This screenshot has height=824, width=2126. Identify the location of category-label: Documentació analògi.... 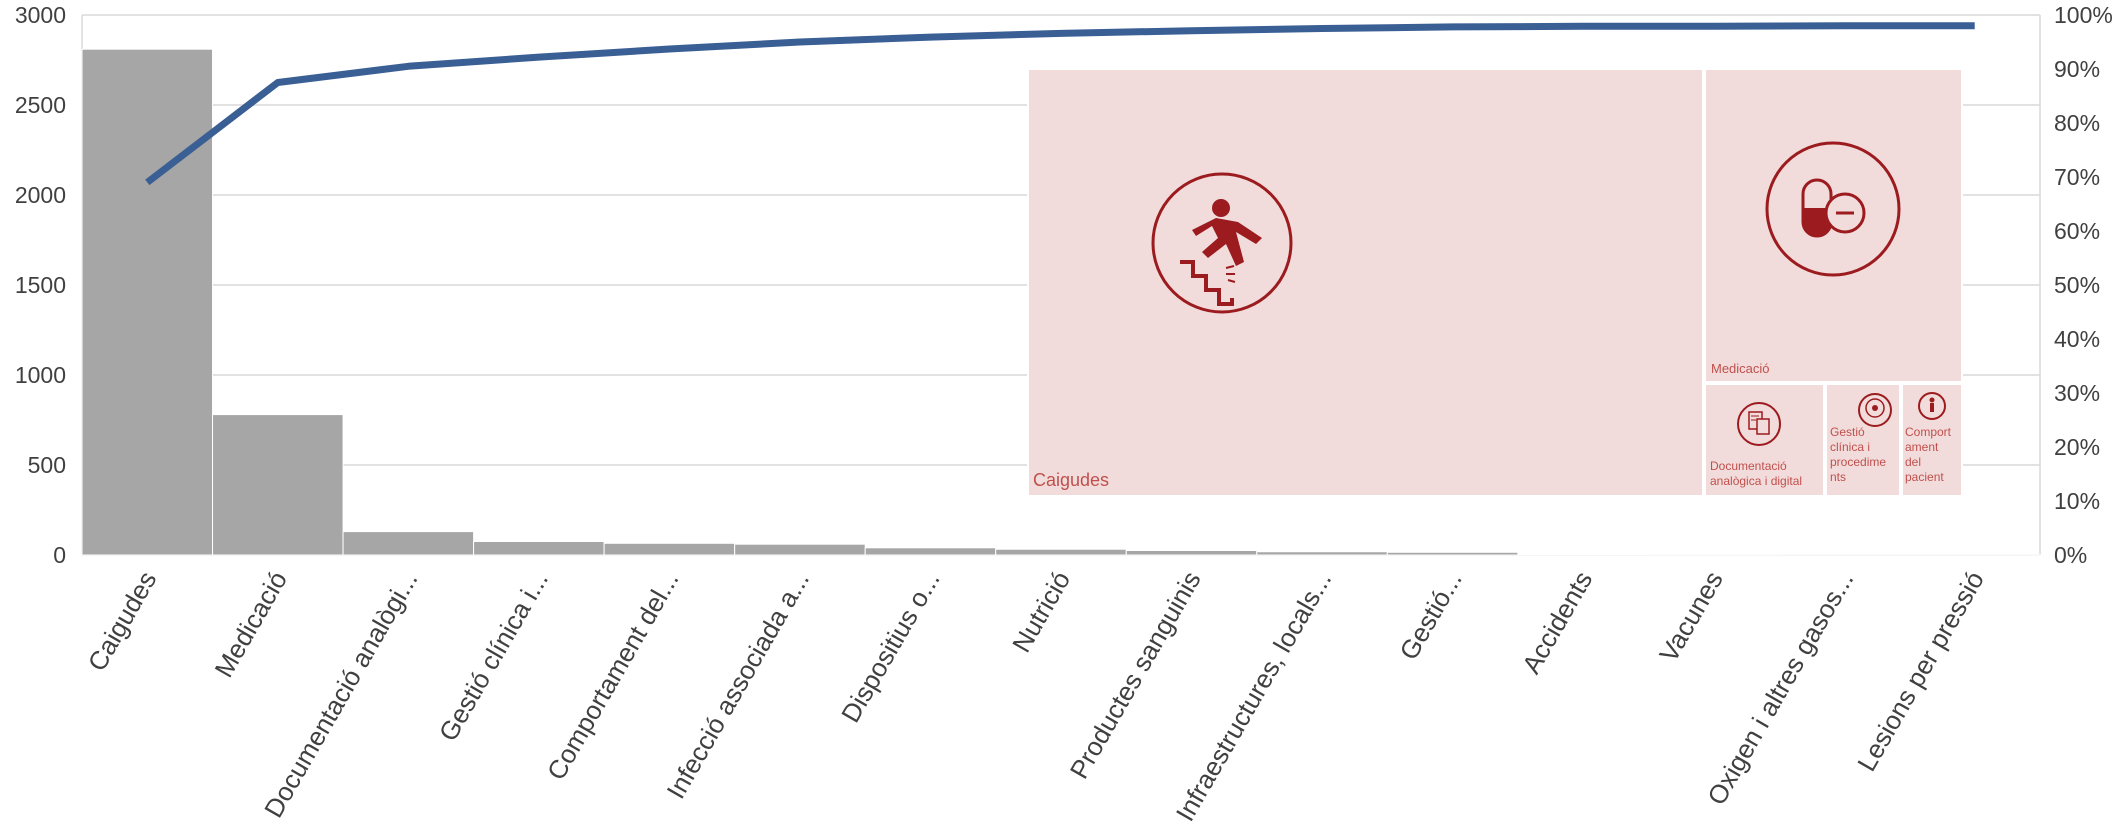
(340, 694).